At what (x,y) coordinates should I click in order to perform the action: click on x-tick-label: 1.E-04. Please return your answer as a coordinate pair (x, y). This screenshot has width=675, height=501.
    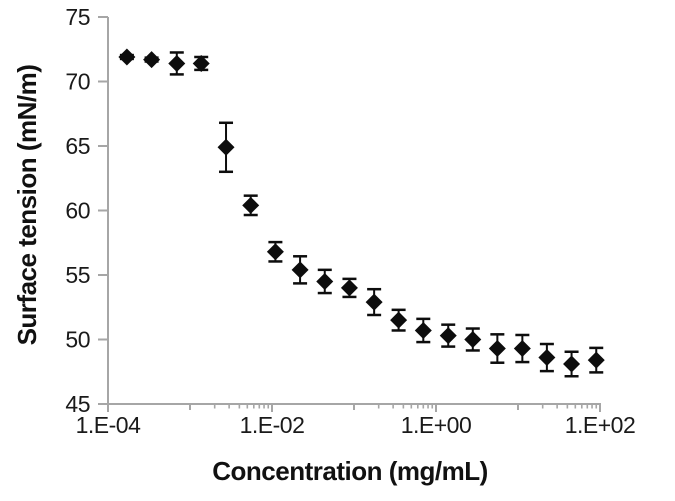
    Looking at the image, I should click on (108, 425).